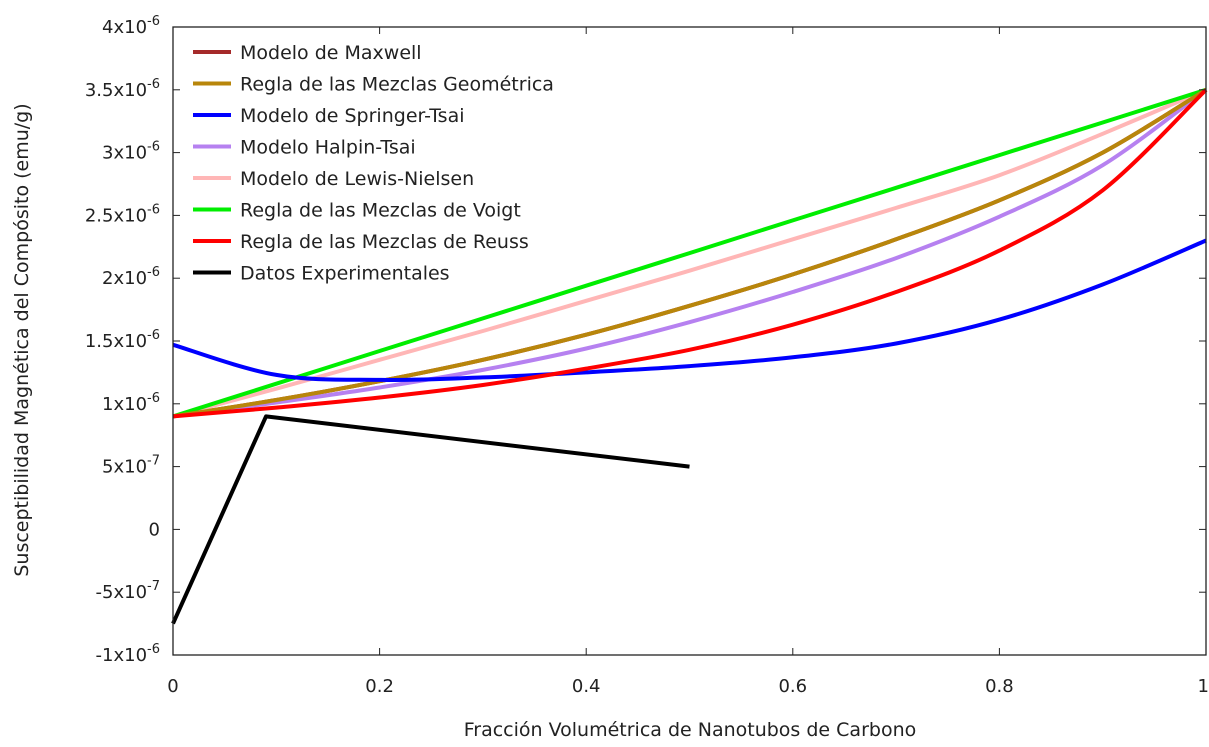 The image size is (1209, 747). What do you see at coordinates (792, 686) in the screenshot?
I see `x-tick-label: 0.6` at bounding box center [792, 686].